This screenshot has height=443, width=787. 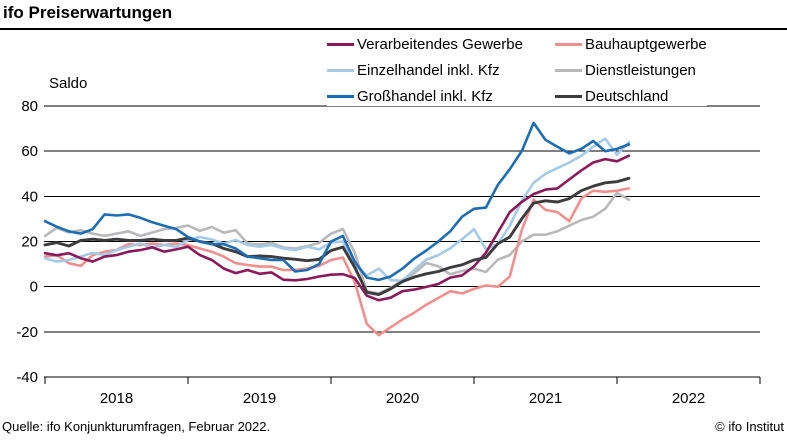 I want to click on y-tick-label: -20, so click(x=27, y=332).